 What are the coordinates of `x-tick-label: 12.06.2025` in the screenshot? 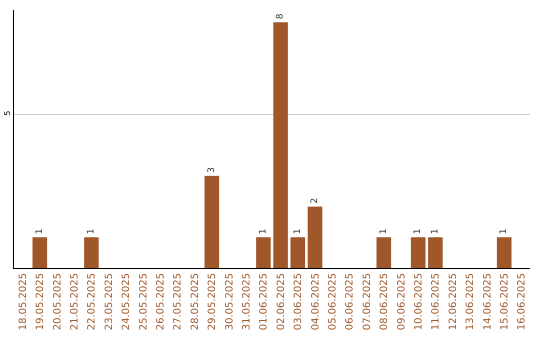 It's located at (453, 301).